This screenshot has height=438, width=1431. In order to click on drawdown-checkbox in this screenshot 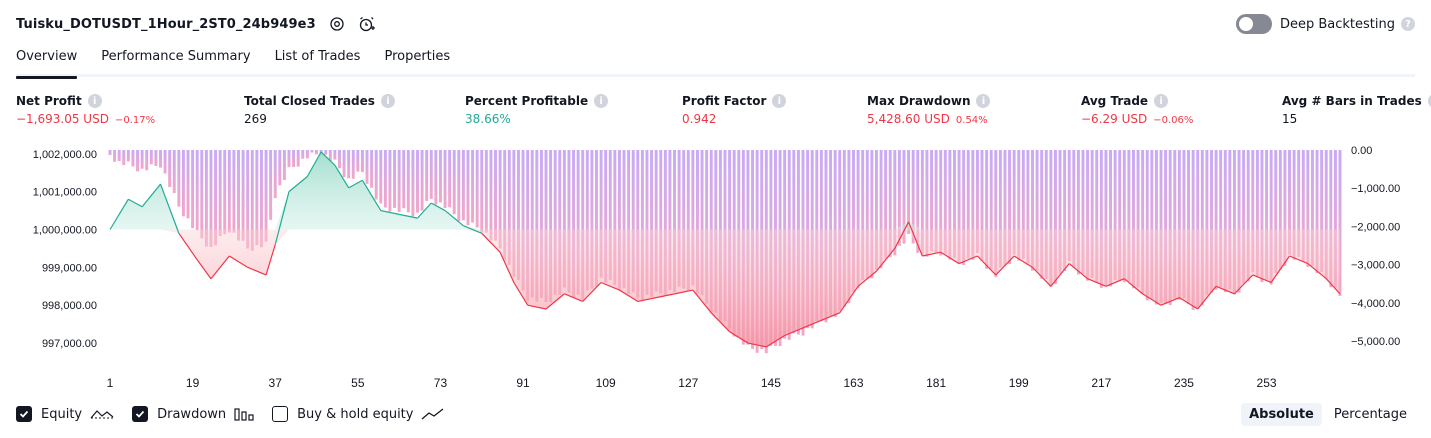, I will do `click(140, 414)`.